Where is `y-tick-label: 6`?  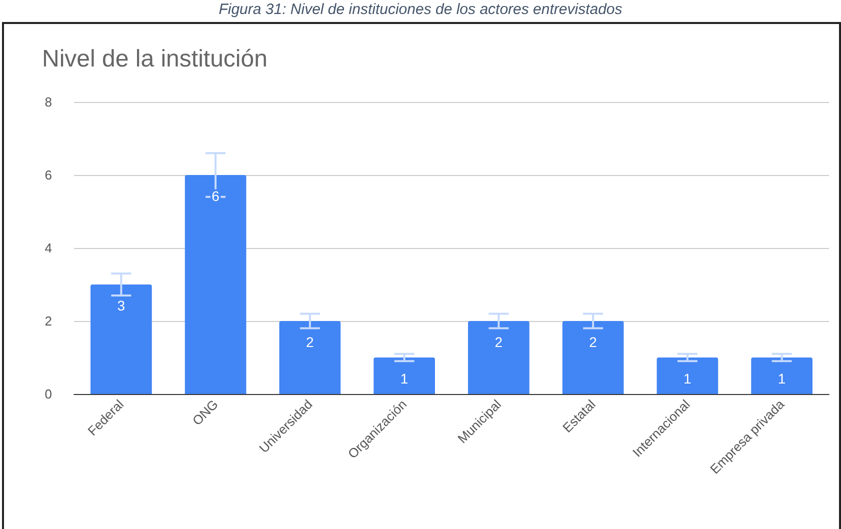
y-tick-label: 6 is located at coordinates (48, 175).